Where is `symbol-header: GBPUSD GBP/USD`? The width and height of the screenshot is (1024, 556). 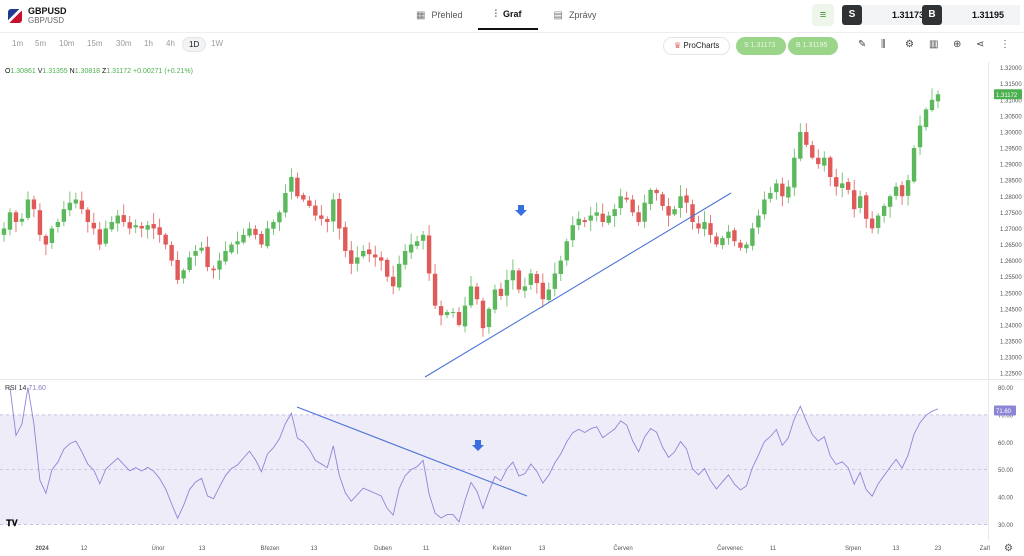 symbol-header: GBPUSD GBP/USD is located at coordinates (37, 16).